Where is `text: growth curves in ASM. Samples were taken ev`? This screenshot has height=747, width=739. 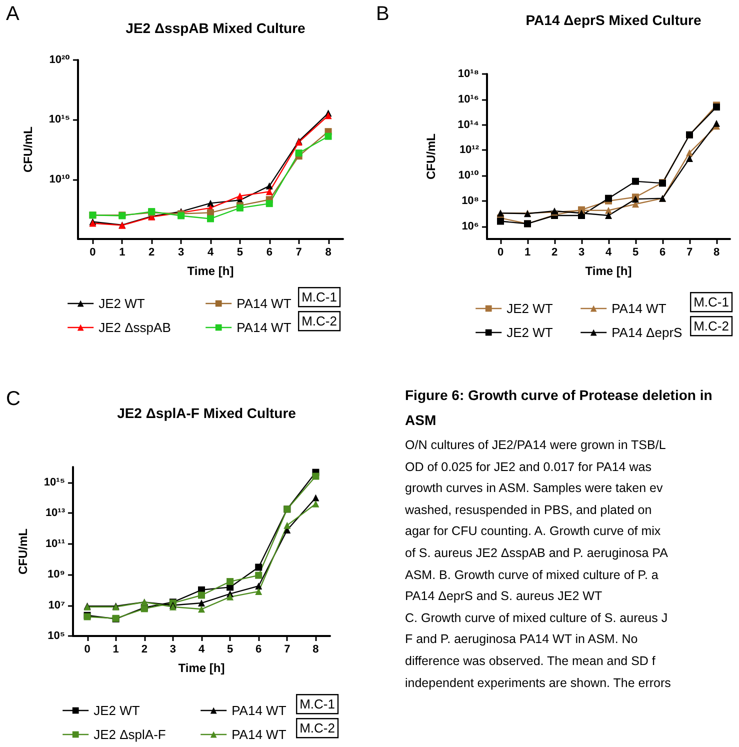
text: growth curves in ASM. Samples were taken ev is located at coordinates (534, 489).